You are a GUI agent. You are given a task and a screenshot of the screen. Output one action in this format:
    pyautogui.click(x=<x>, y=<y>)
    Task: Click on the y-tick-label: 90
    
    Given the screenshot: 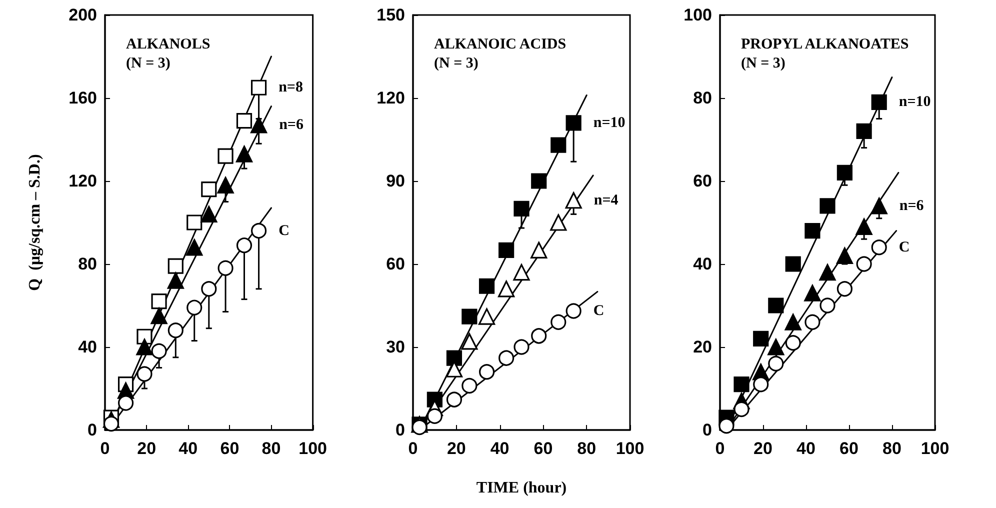 What is the action you would take?
    pyautogui.click(x=395, y=181)
    